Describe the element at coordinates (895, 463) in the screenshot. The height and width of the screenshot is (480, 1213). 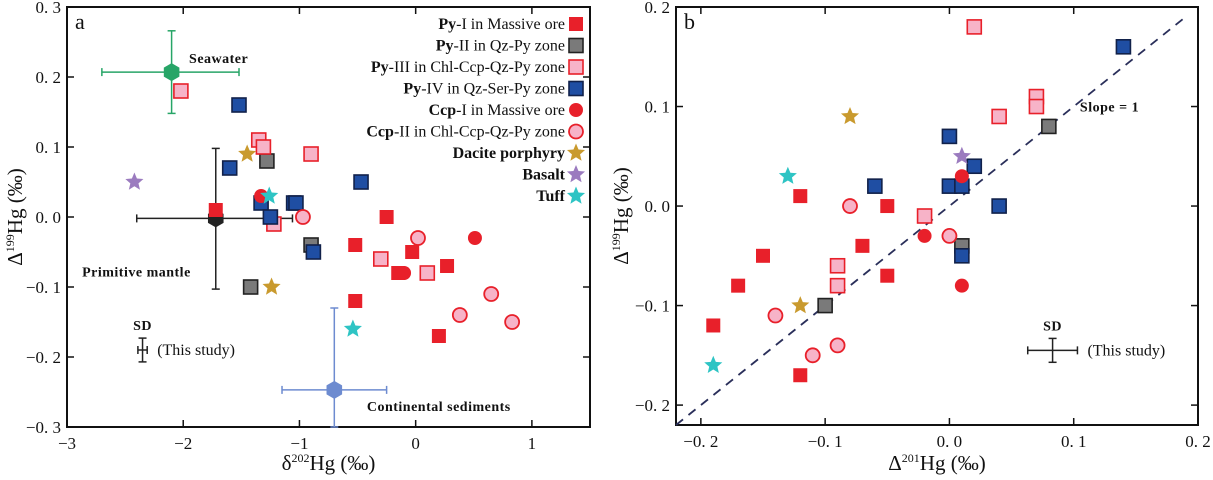
I see `x-axis-title-prefix: Δ` at that location.